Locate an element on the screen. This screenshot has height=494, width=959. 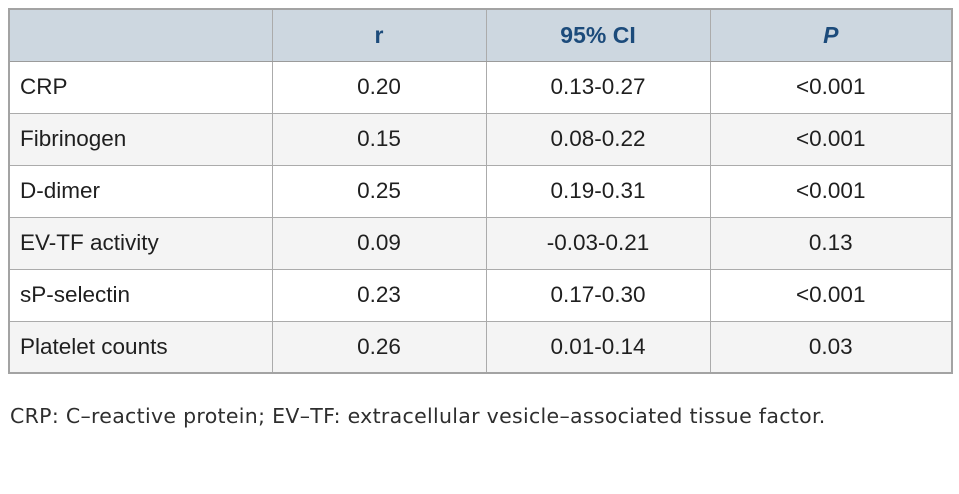
ci-value-cell: -0.03-0.21 is located at coordinates (598, 243).